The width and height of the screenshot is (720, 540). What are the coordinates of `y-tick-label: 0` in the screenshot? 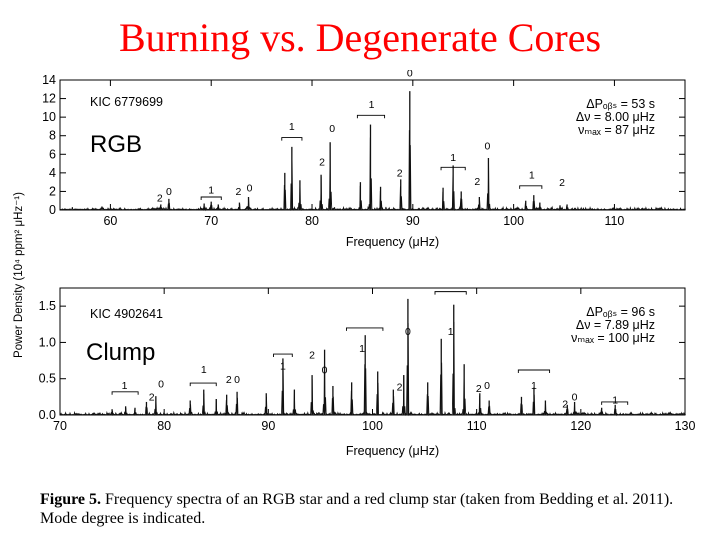 It's located at (52, 210).